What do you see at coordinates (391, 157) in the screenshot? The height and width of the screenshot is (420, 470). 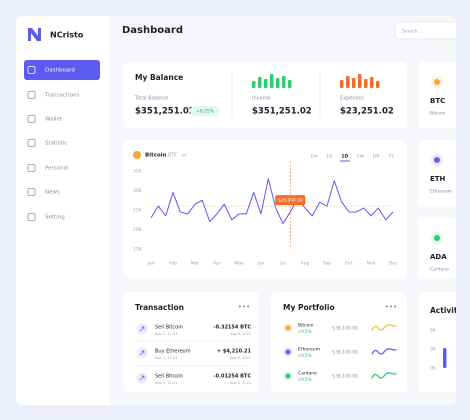 I see `period-tab: 1Y` at bounding box center [391, 157].